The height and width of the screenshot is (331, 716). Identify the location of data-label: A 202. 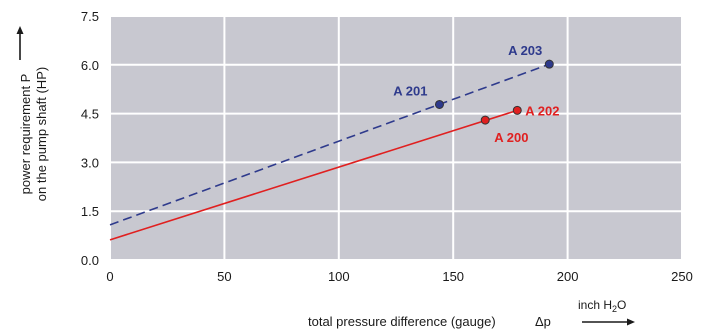
(542, 110).